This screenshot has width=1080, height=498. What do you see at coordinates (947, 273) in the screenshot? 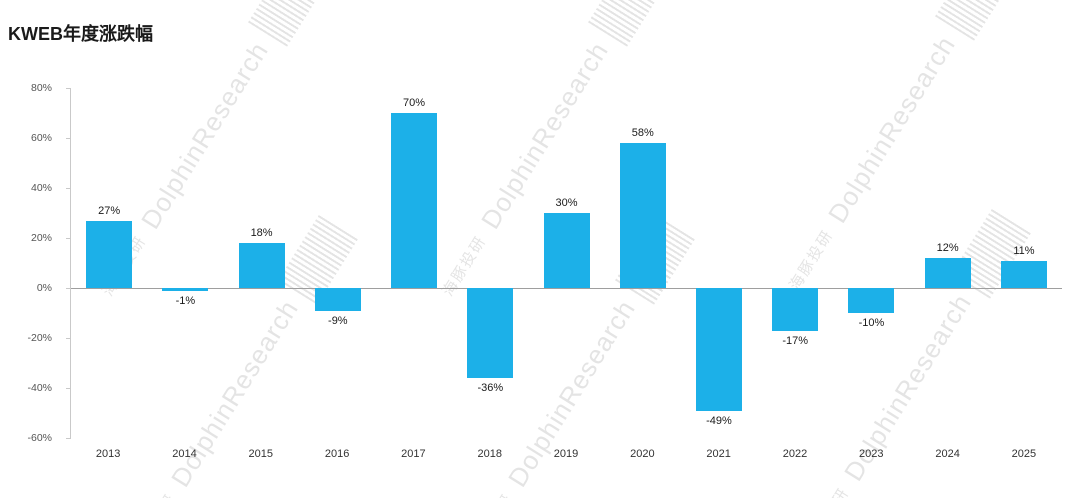
I see `bar-2024` at bounding box center [947, 273].